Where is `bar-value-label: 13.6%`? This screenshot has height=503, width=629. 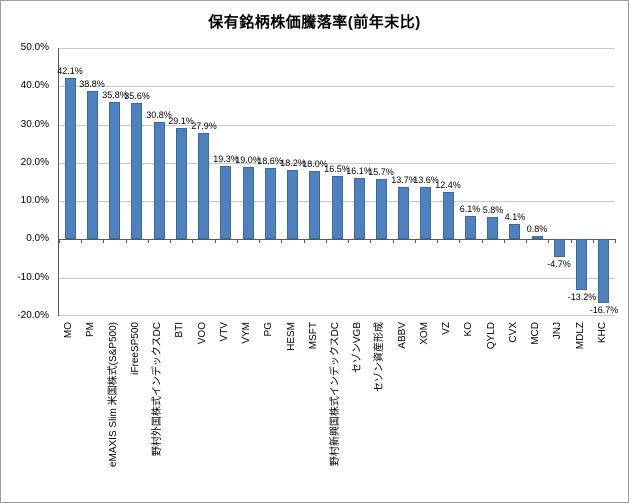 bar-value-label: 13.6% is located at coordinates (426, 180).